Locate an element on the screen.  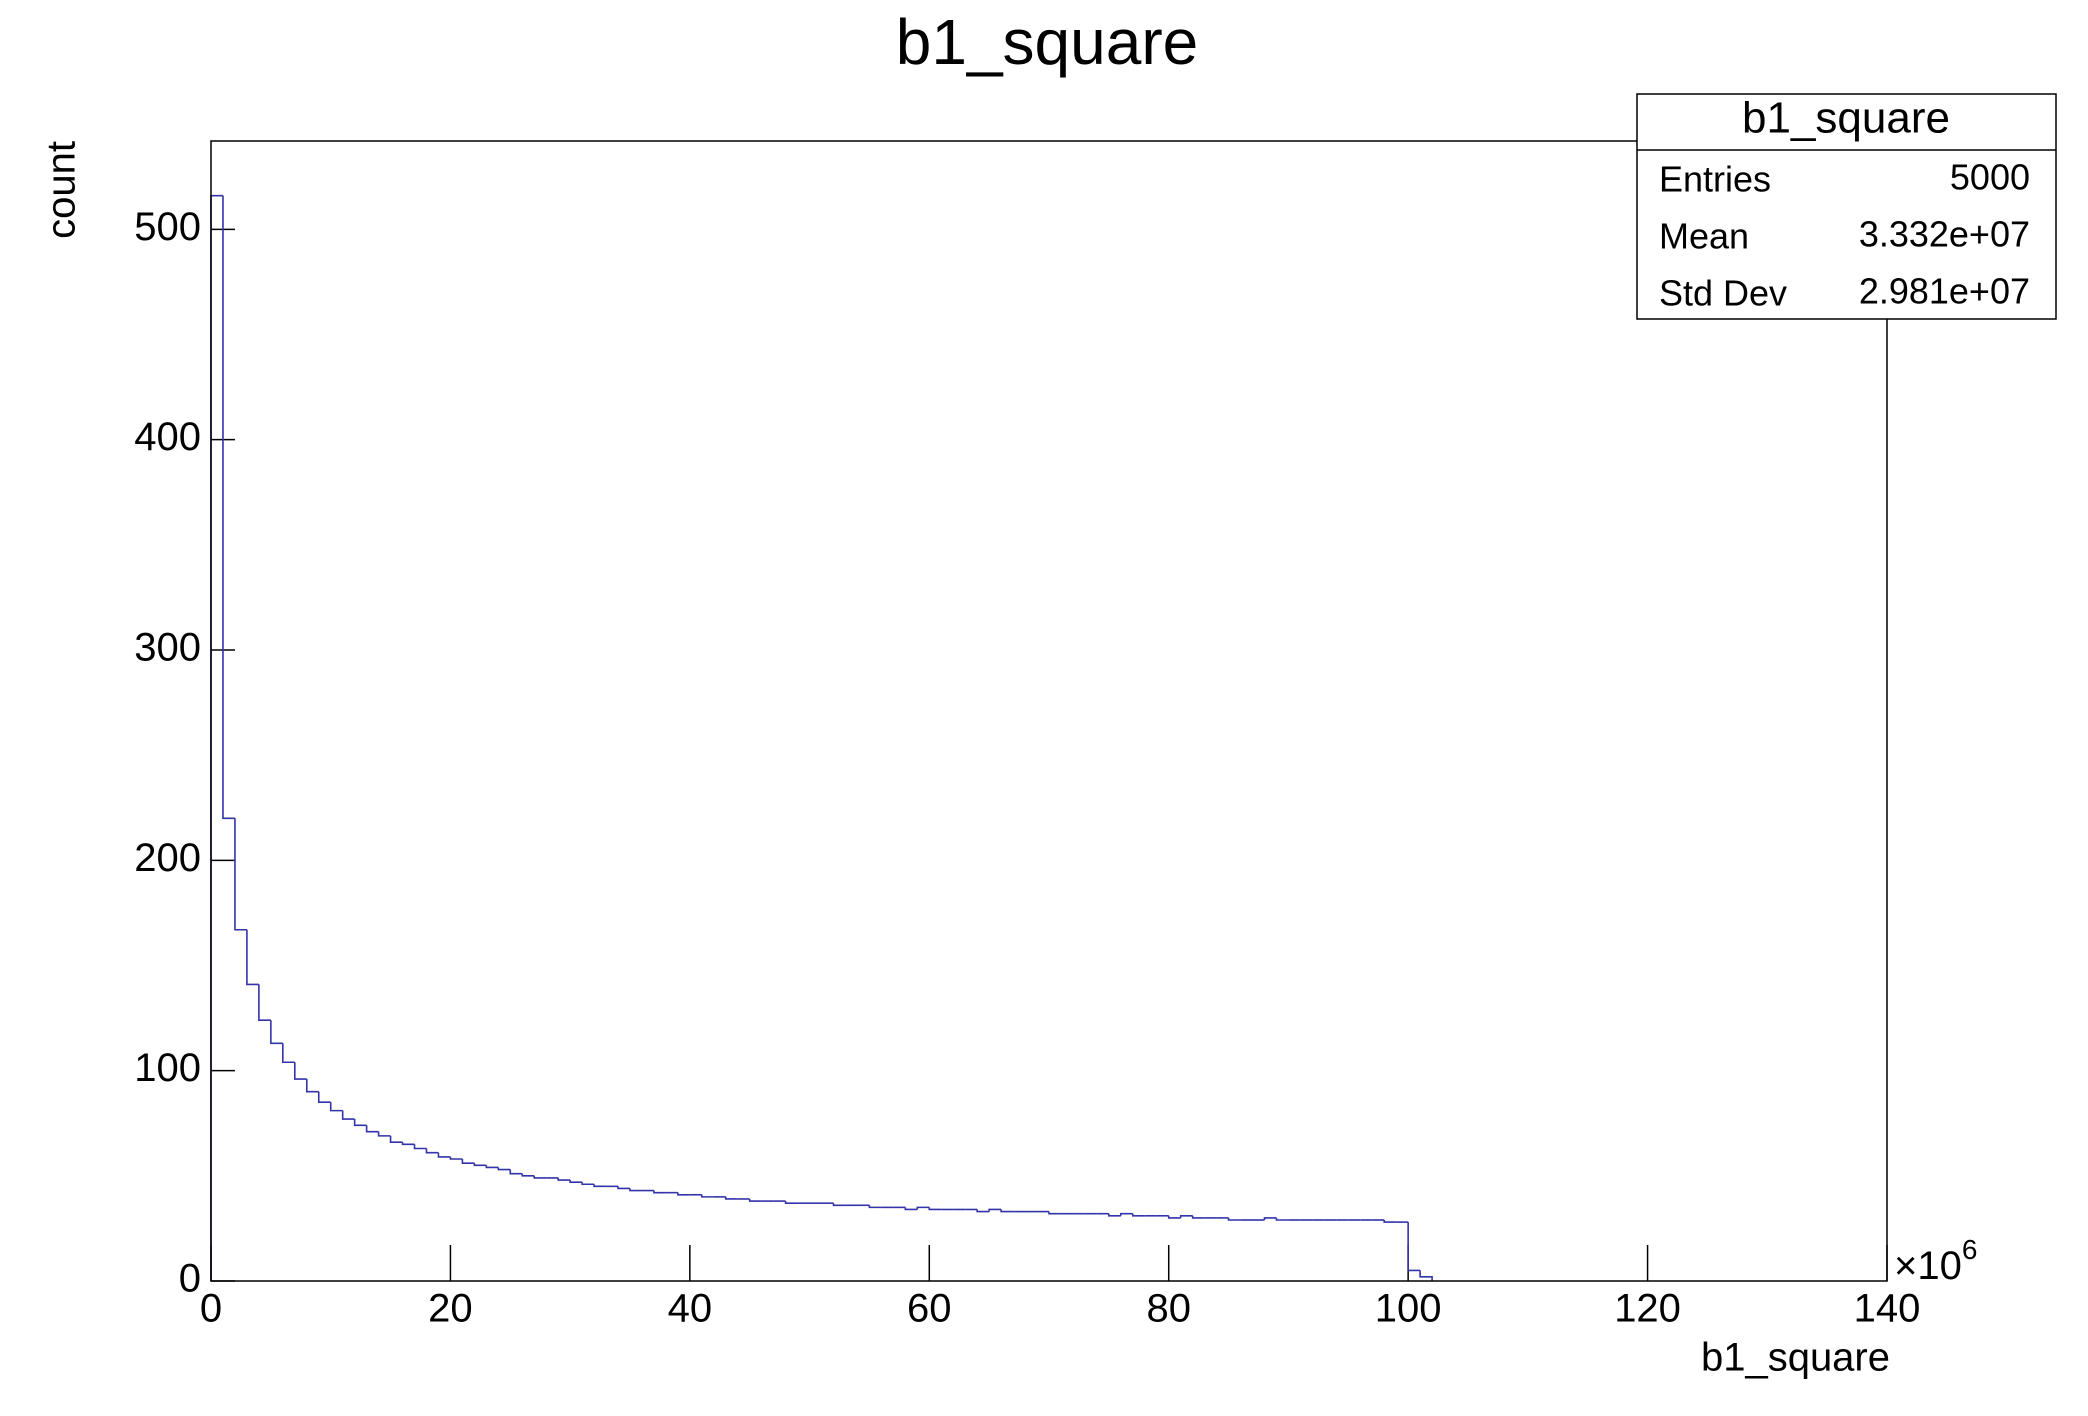
x-scale-exponent: 6 is located at coordinates (1970, 1249).